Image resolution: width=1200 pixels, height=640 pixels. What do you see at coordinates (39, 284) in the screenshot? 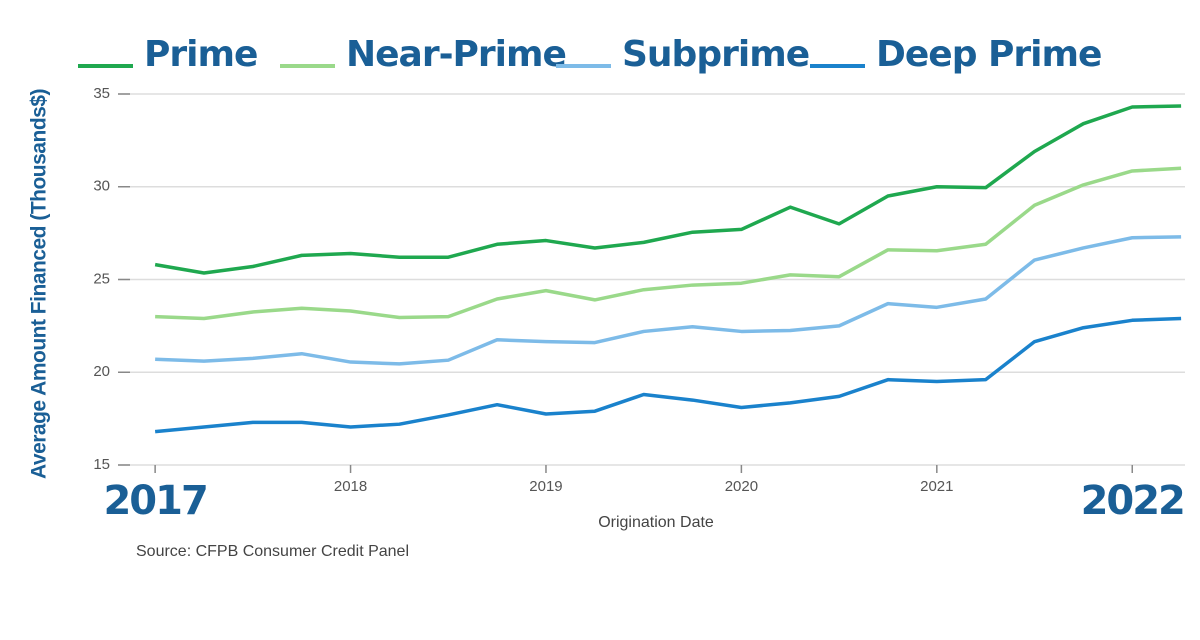
I see `y-axis-label: Average Amount Financed (Thousands$)` at bounding box center [39, 284].